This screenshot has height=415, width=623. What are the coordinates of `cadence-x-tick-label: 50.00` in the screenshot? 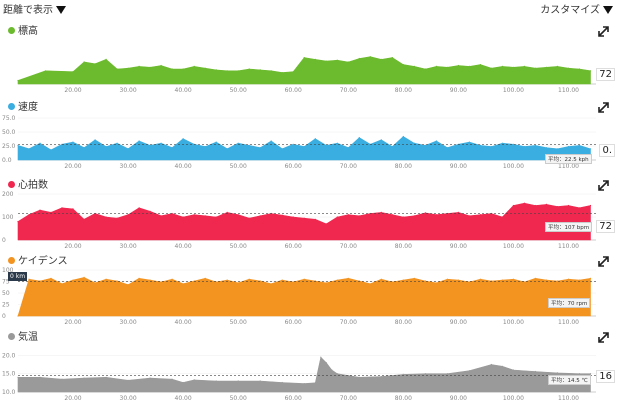 It's located at (238, 322).